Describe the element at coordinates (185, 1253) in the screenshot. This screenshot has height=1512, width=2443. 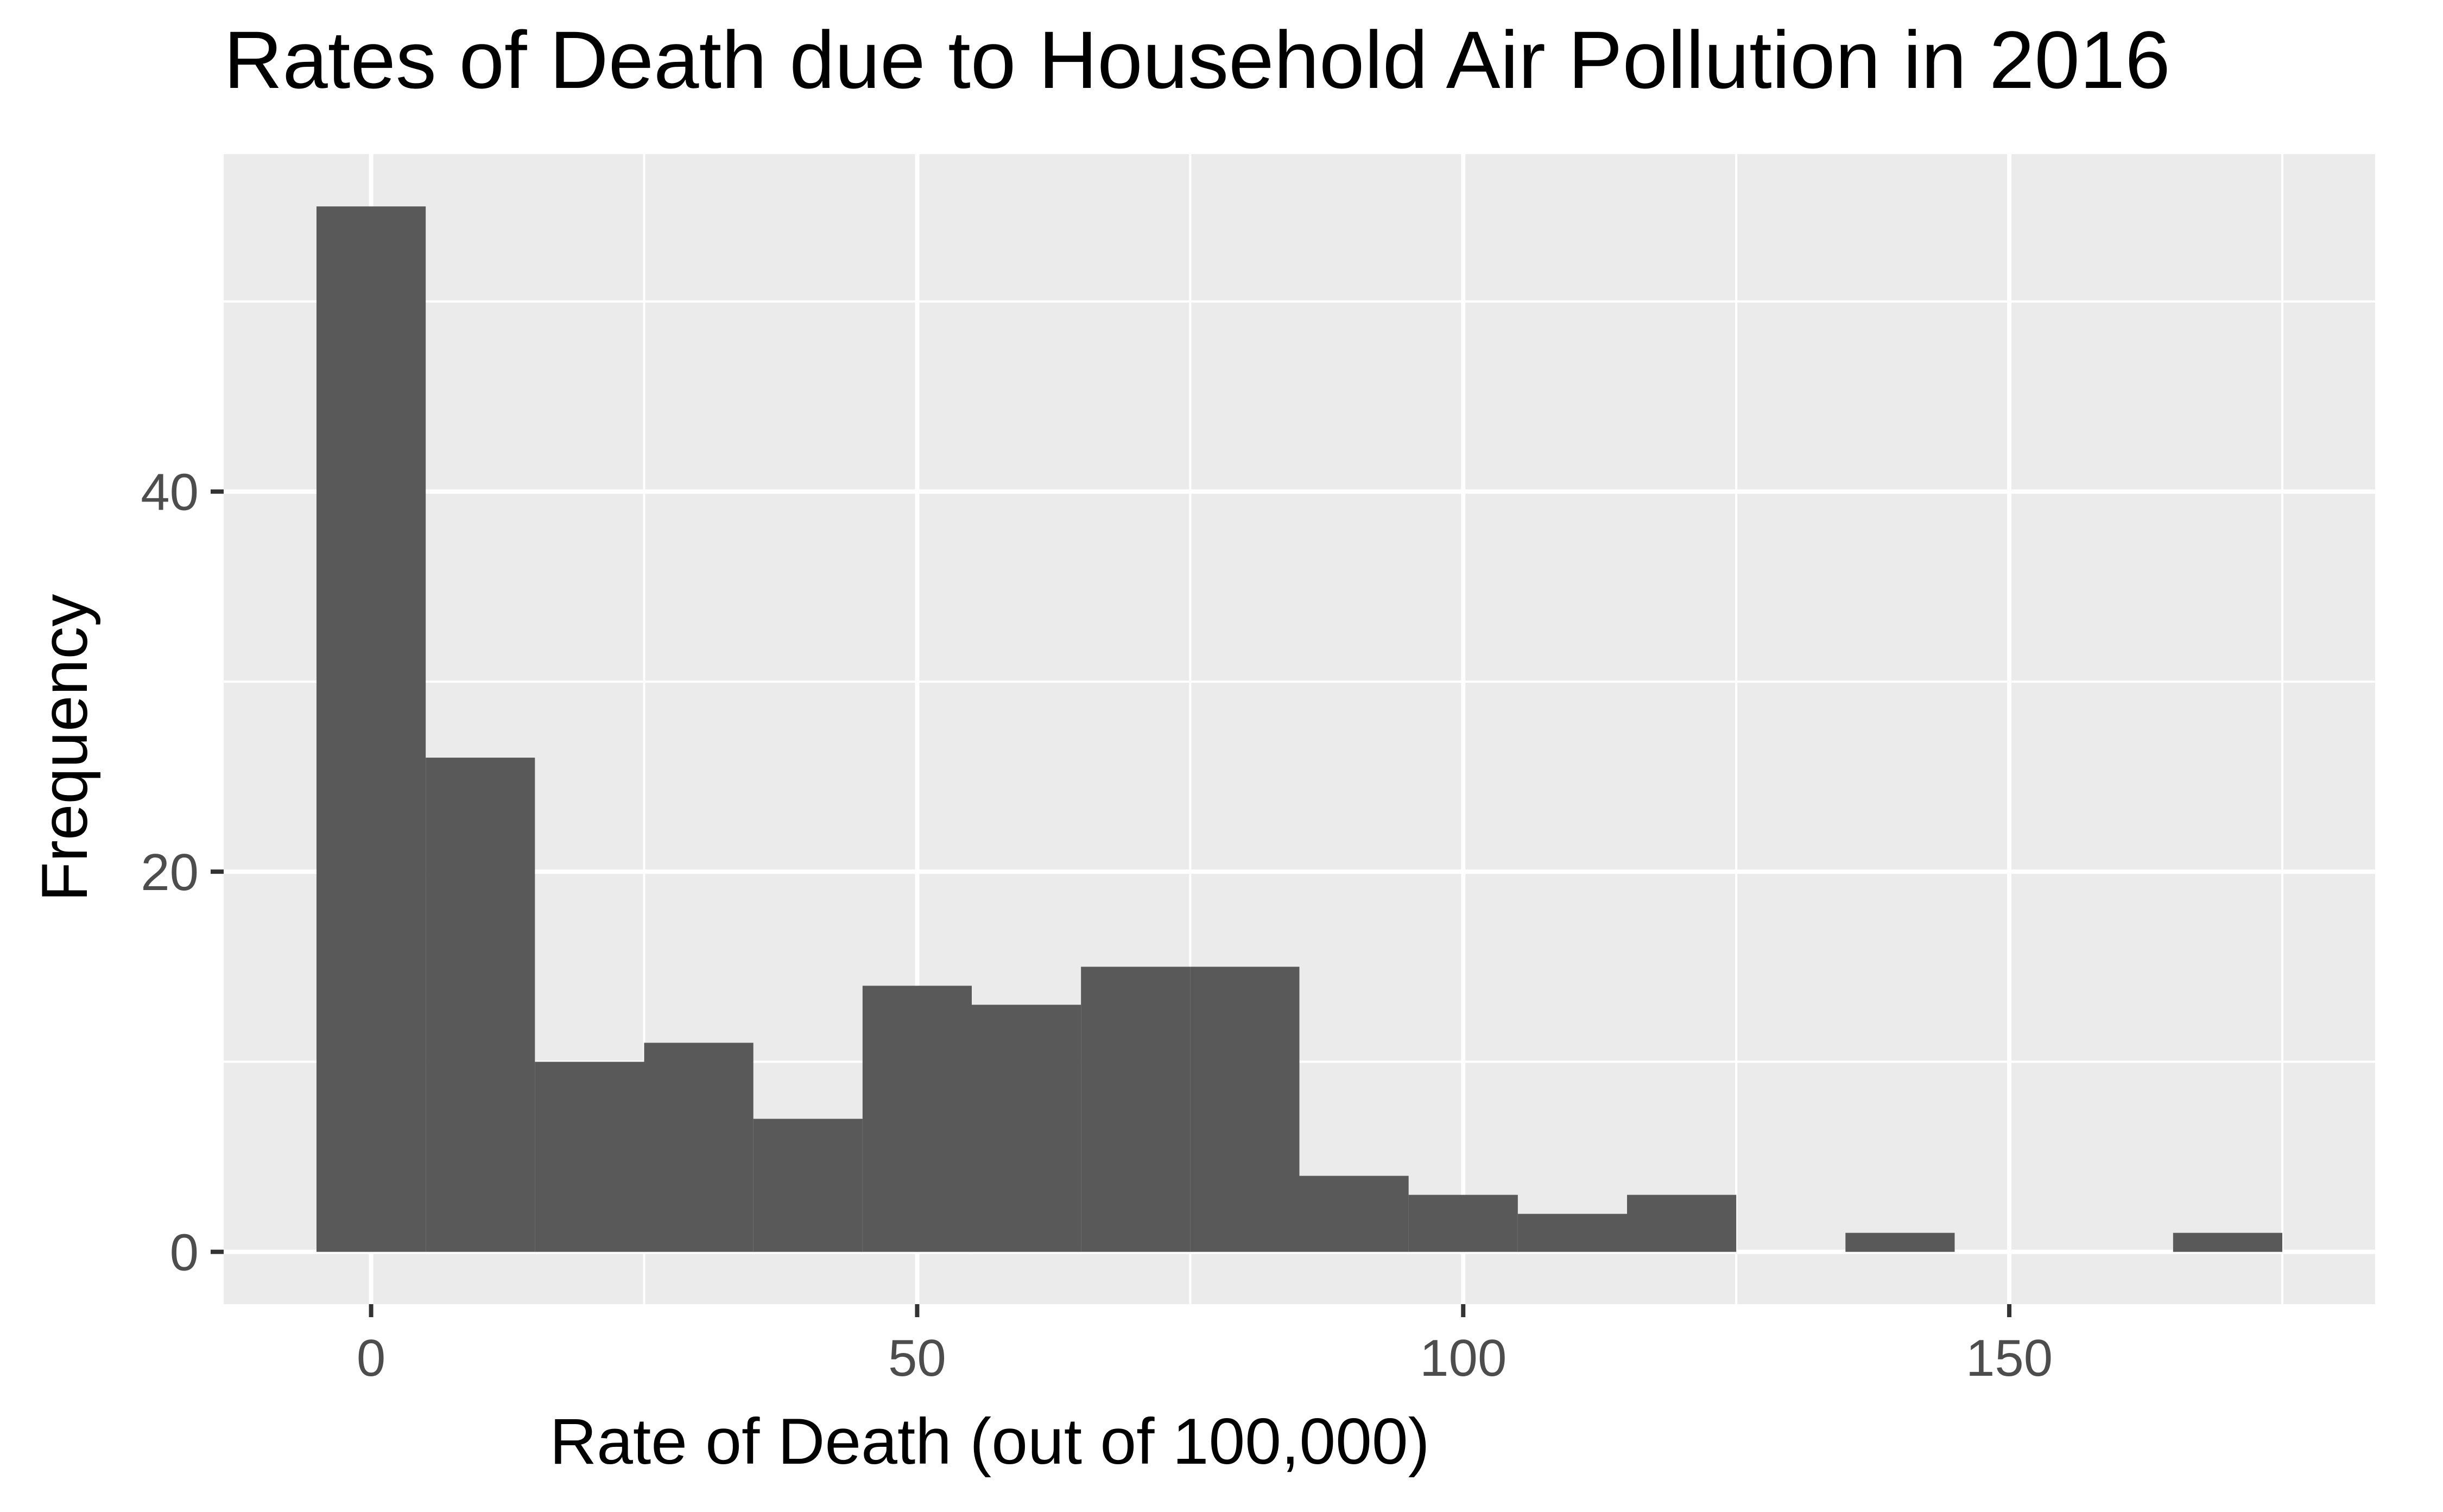
I see `y-tick-label: 0` at that location.